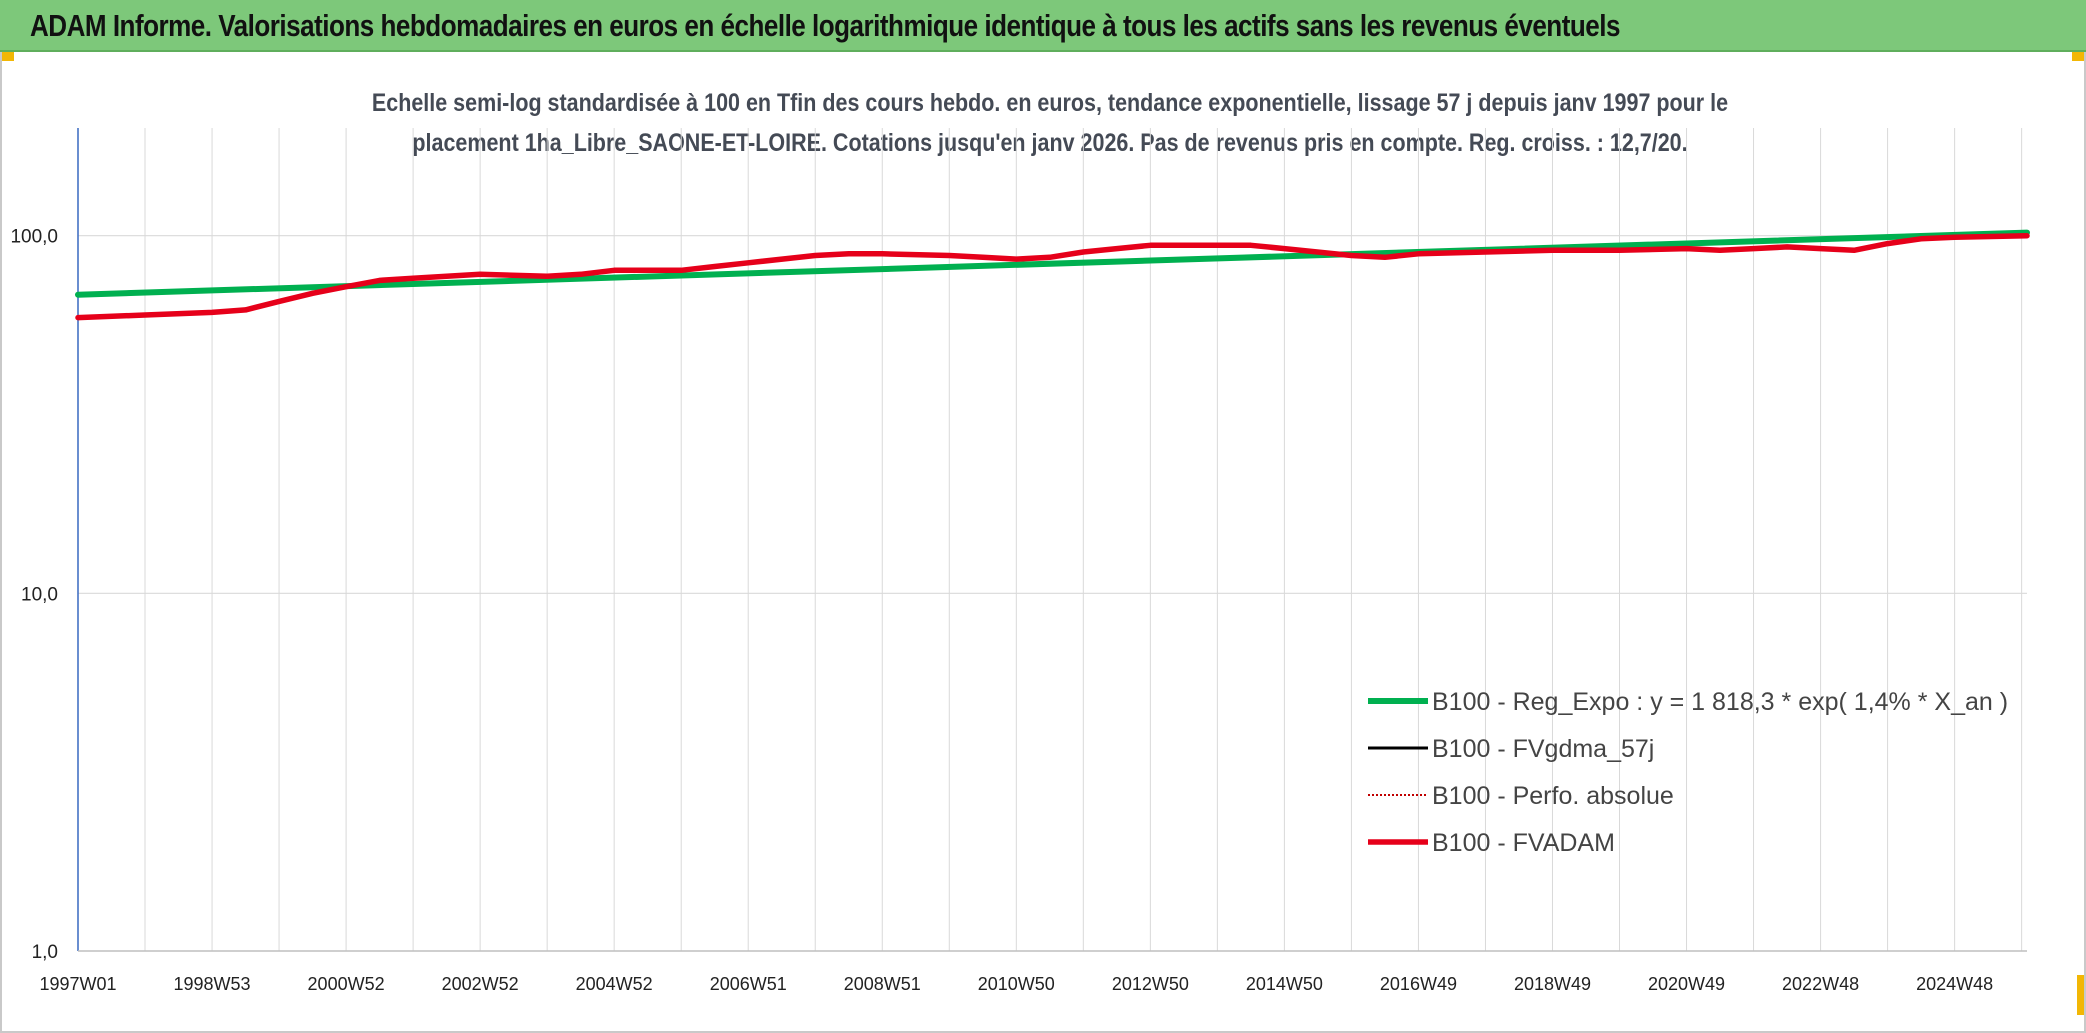 Image resolution: width=2086 pixels, height=1033 pixels. Describe the element at coordinates (39, 594) in the screenshot. I see `y-tick-label: 10,0` at that location.